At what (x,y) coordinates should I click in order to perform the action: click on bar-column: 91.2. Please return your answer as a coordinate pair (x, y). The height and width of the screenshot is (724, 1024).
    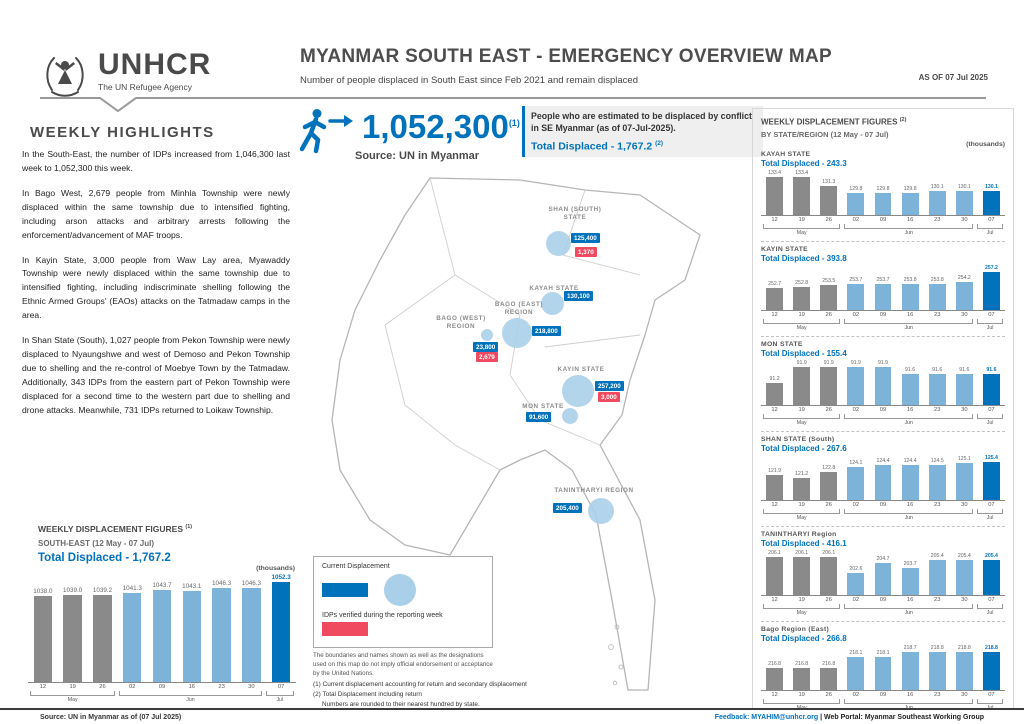
    Looking at the image, I should click on (774, 390).